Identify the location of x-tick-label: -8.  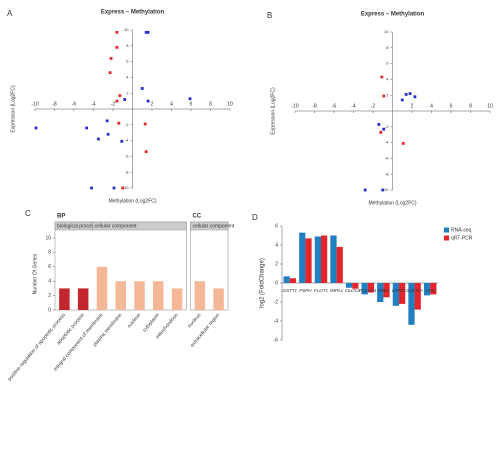
(314, 106).